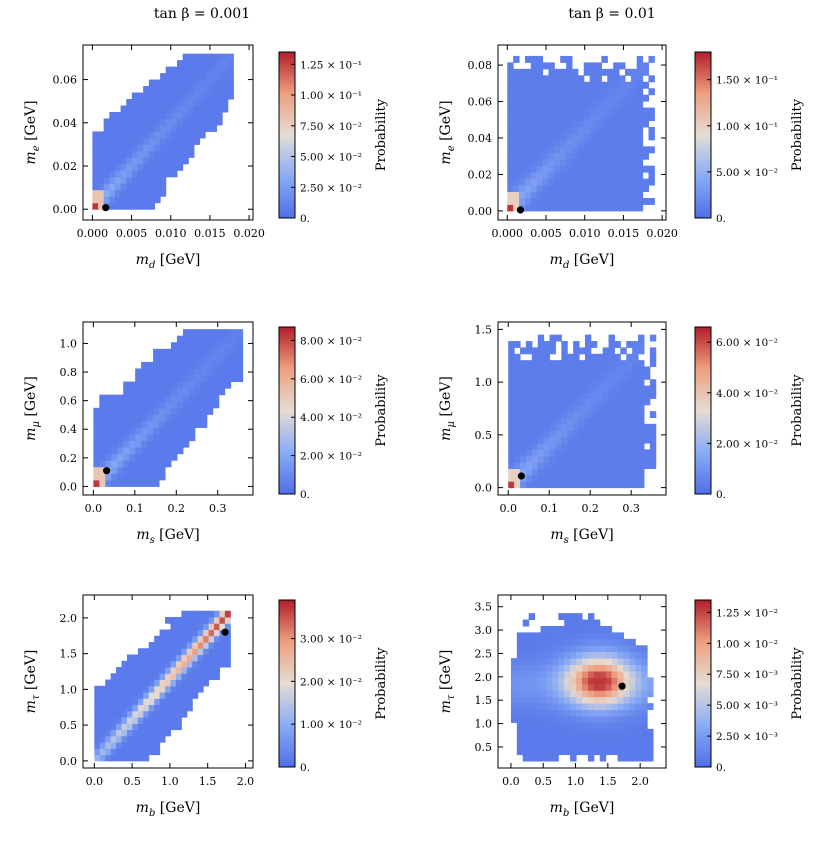  I want to click on colorbar-tick-label: 1.00 × 10⁻¹, so click(331, 96).